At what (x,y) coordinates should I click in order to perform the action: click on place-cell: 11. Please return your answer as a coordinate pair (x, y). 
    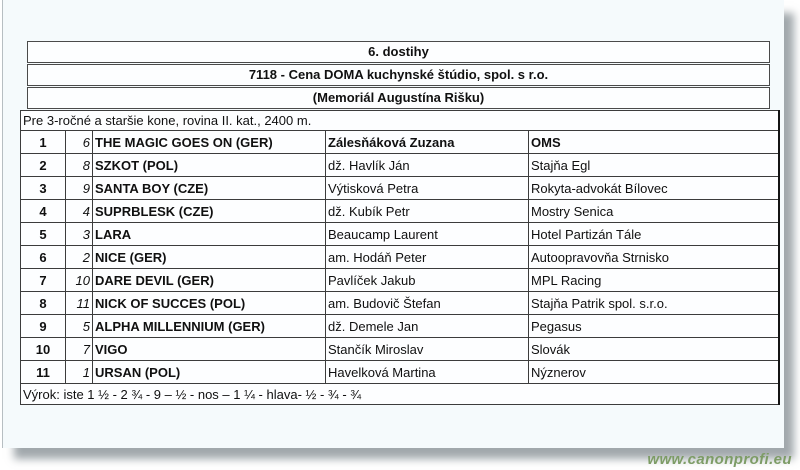
    Looking at the image, I should click on (43, 372).